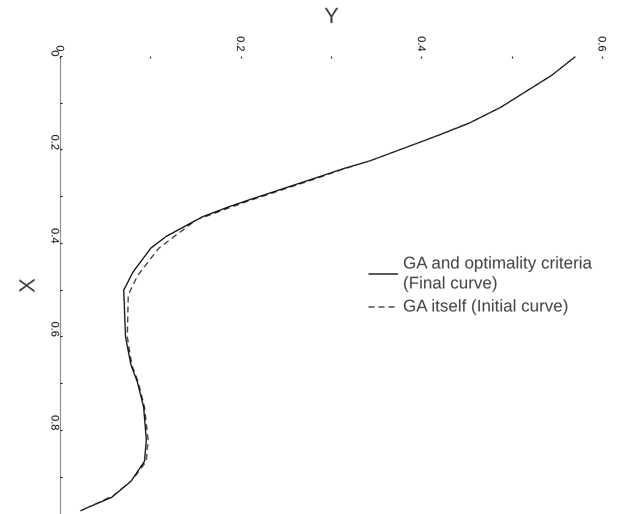  What do you see at coordinates (240, 44) in the screenshot?
I see `x-tick-label: 0.2` at bounding box center [240, 44].